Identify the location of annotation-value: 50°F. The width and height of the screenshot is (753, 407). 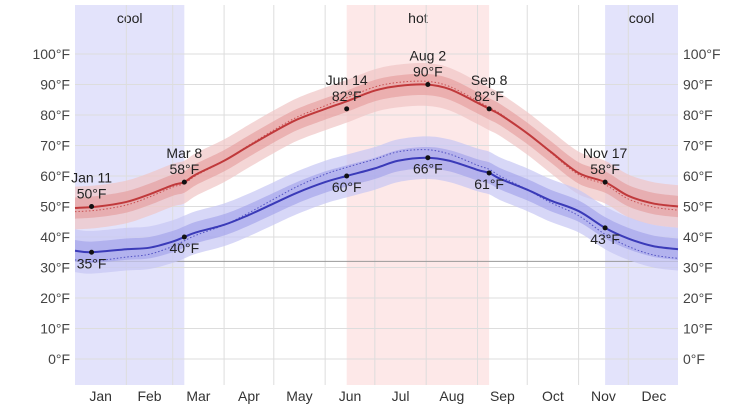
(92, 194).